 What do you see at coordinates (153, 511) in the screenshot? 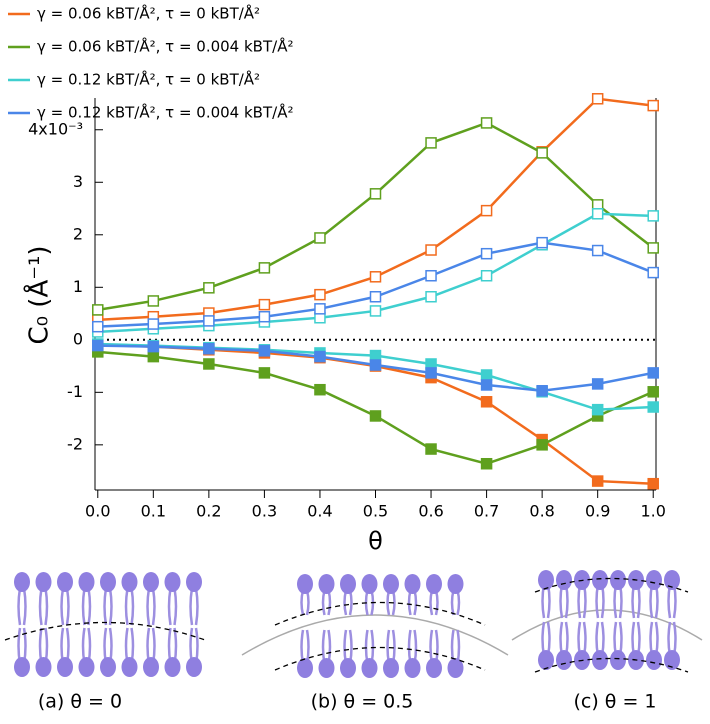
I see `x-tick-label: 0.1` at bounding box center [153, 511].